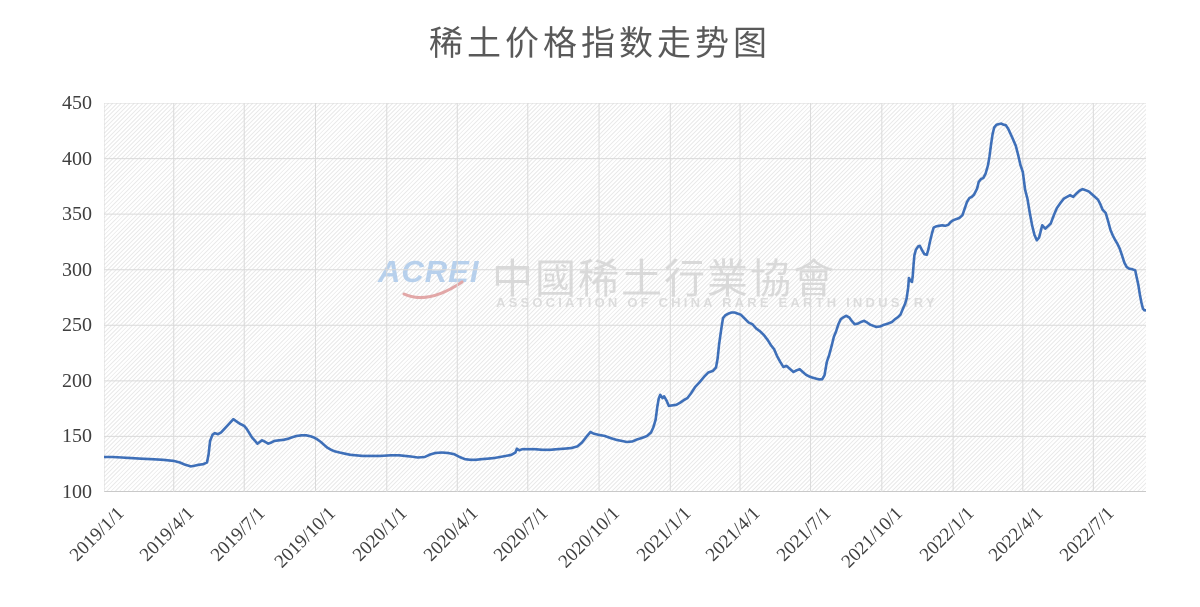  What do you see at coordinates (77, 103) in the screenshot?
I see `y-tick-label: 450` at bounding box center [77, 103].